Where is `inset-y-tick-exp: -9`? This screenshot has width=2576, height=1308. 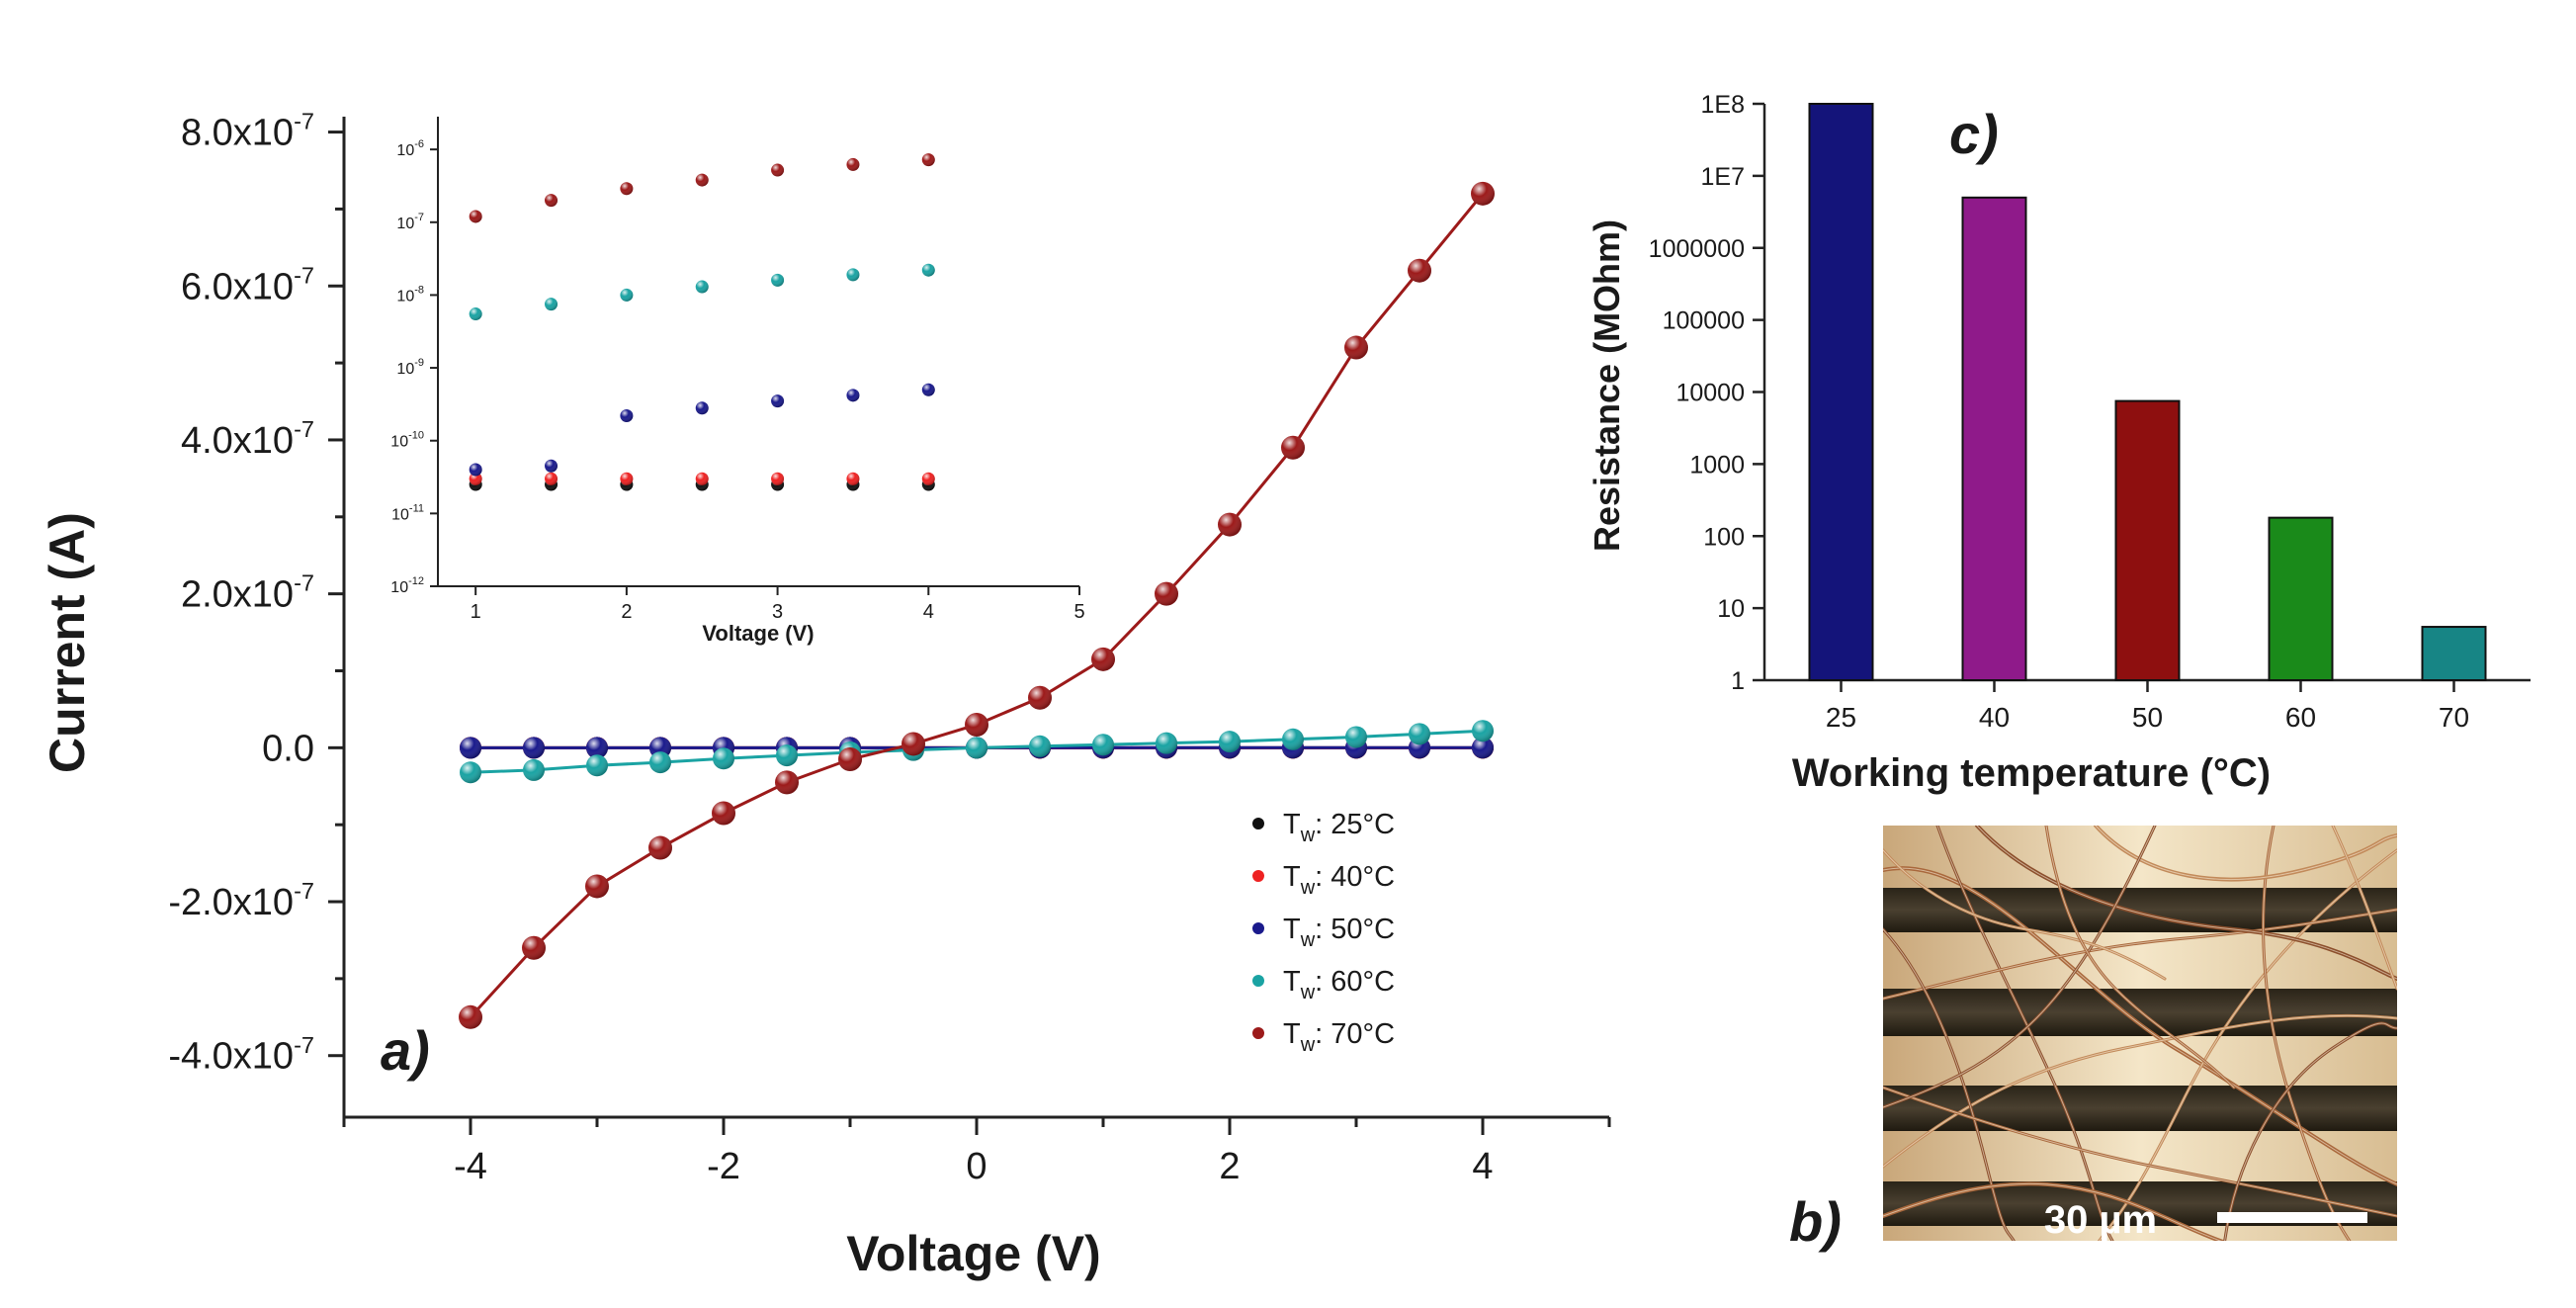
inset-y-tick-exp: -9 is located at coordinates (419, 363).